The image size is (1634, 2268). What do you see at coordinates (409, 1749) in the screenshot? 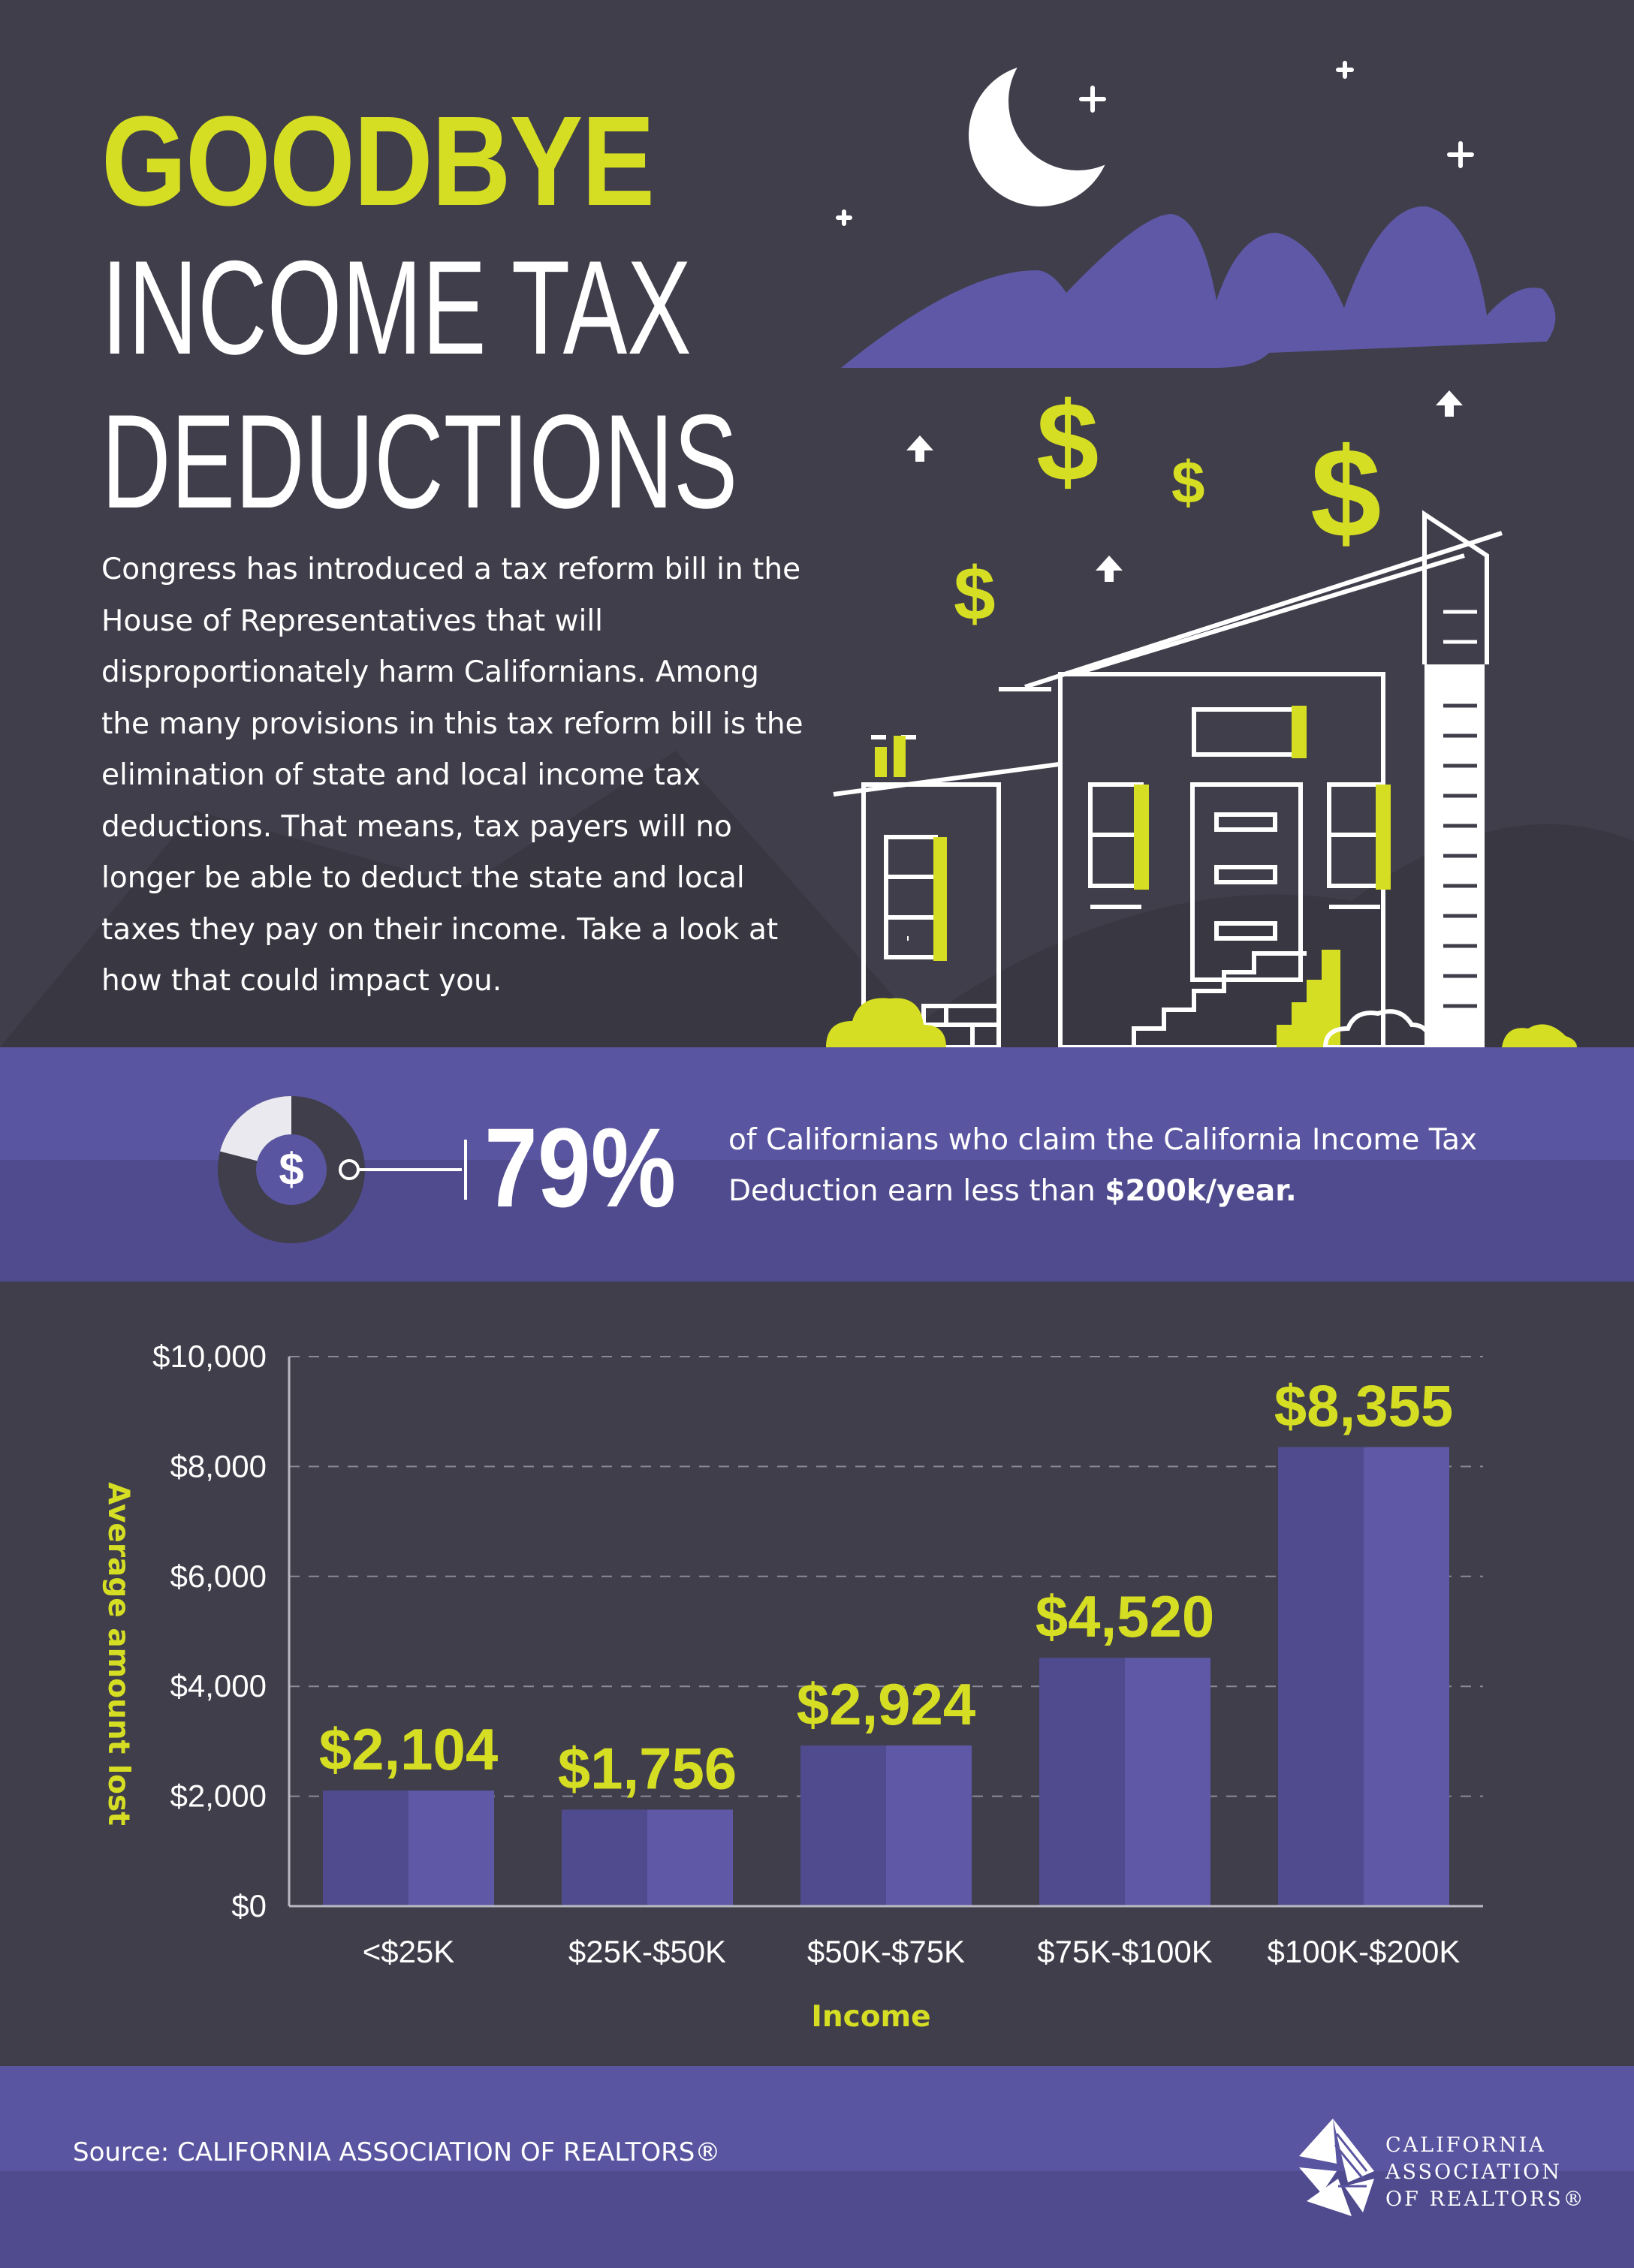
I see `data-label: $2,104` at bounding box center [409, 1749].